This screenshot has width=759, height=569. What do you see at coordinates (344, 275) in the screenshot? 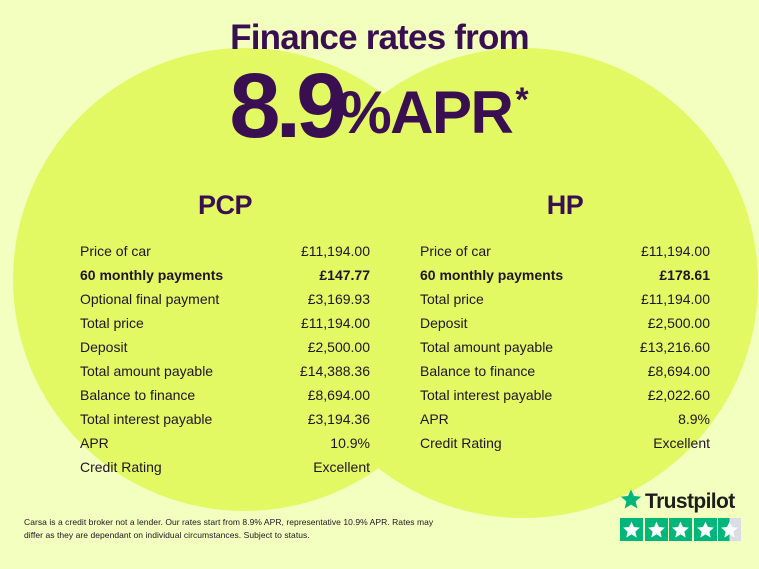
I see `row-value: £147.77` at bounding box center [344, 275].